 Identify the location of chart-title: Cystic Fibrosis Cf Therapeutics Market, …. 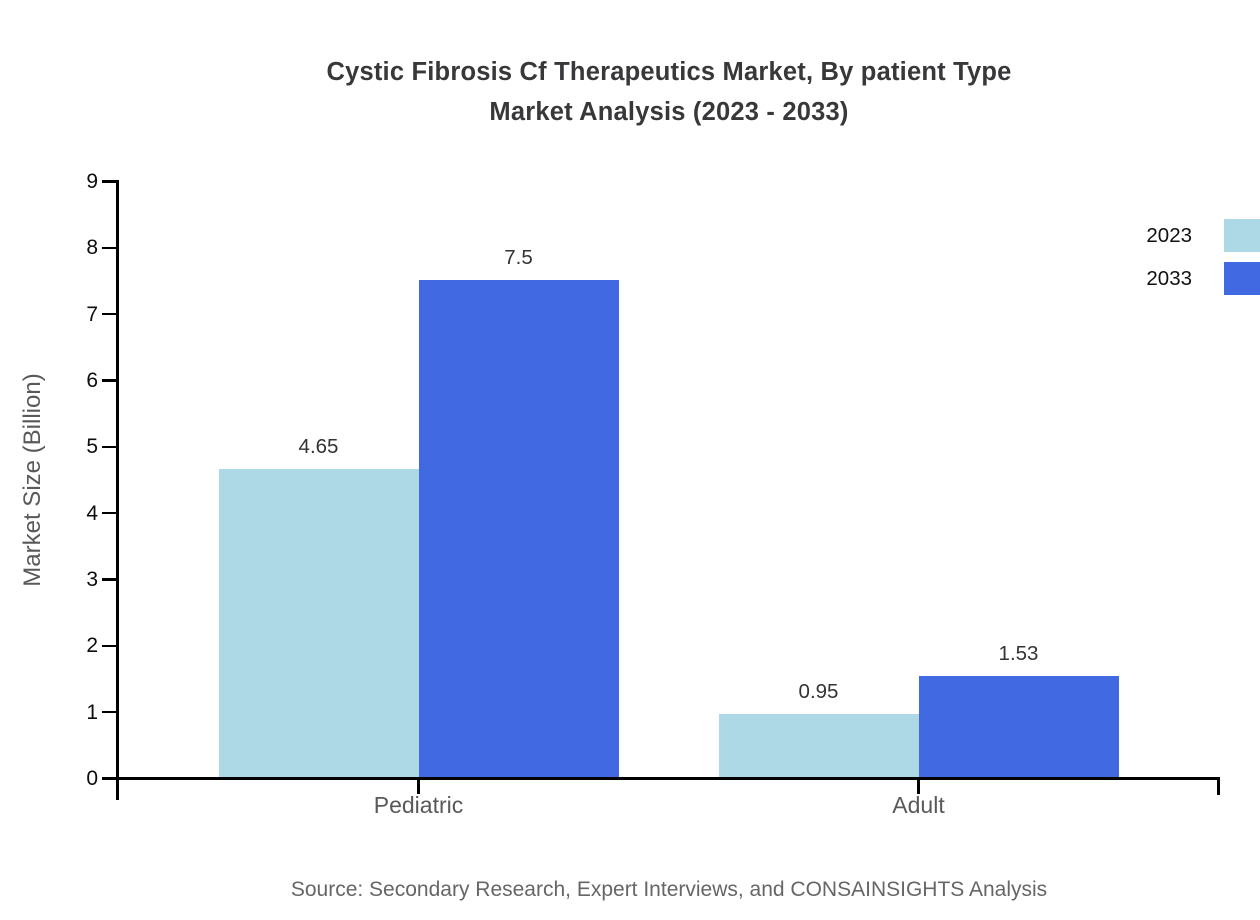
(669, 92).